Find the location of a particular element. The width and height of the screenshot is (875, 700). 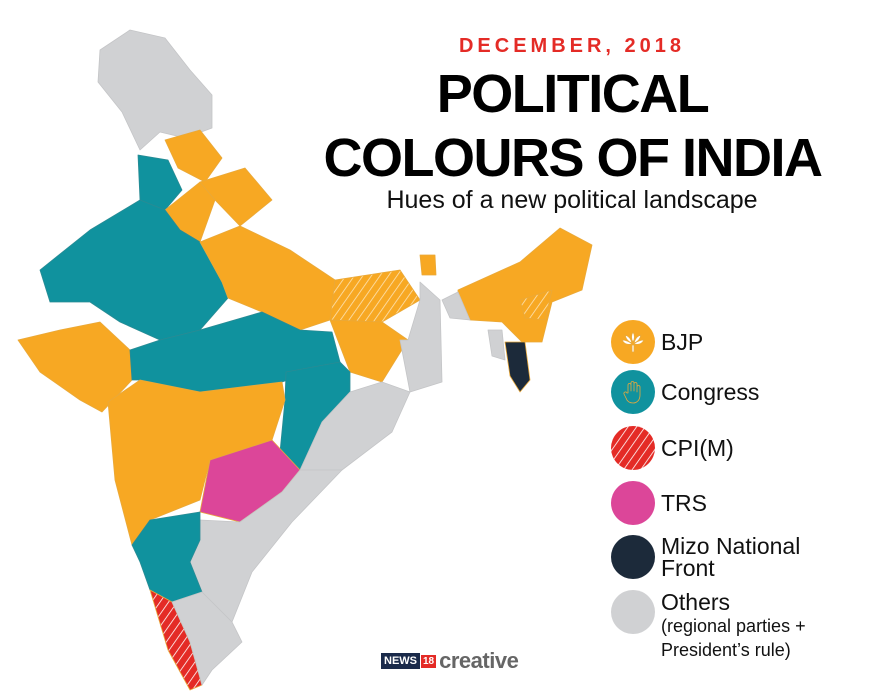

legend-label: CPI(M) is located at coordinates (697, 448).